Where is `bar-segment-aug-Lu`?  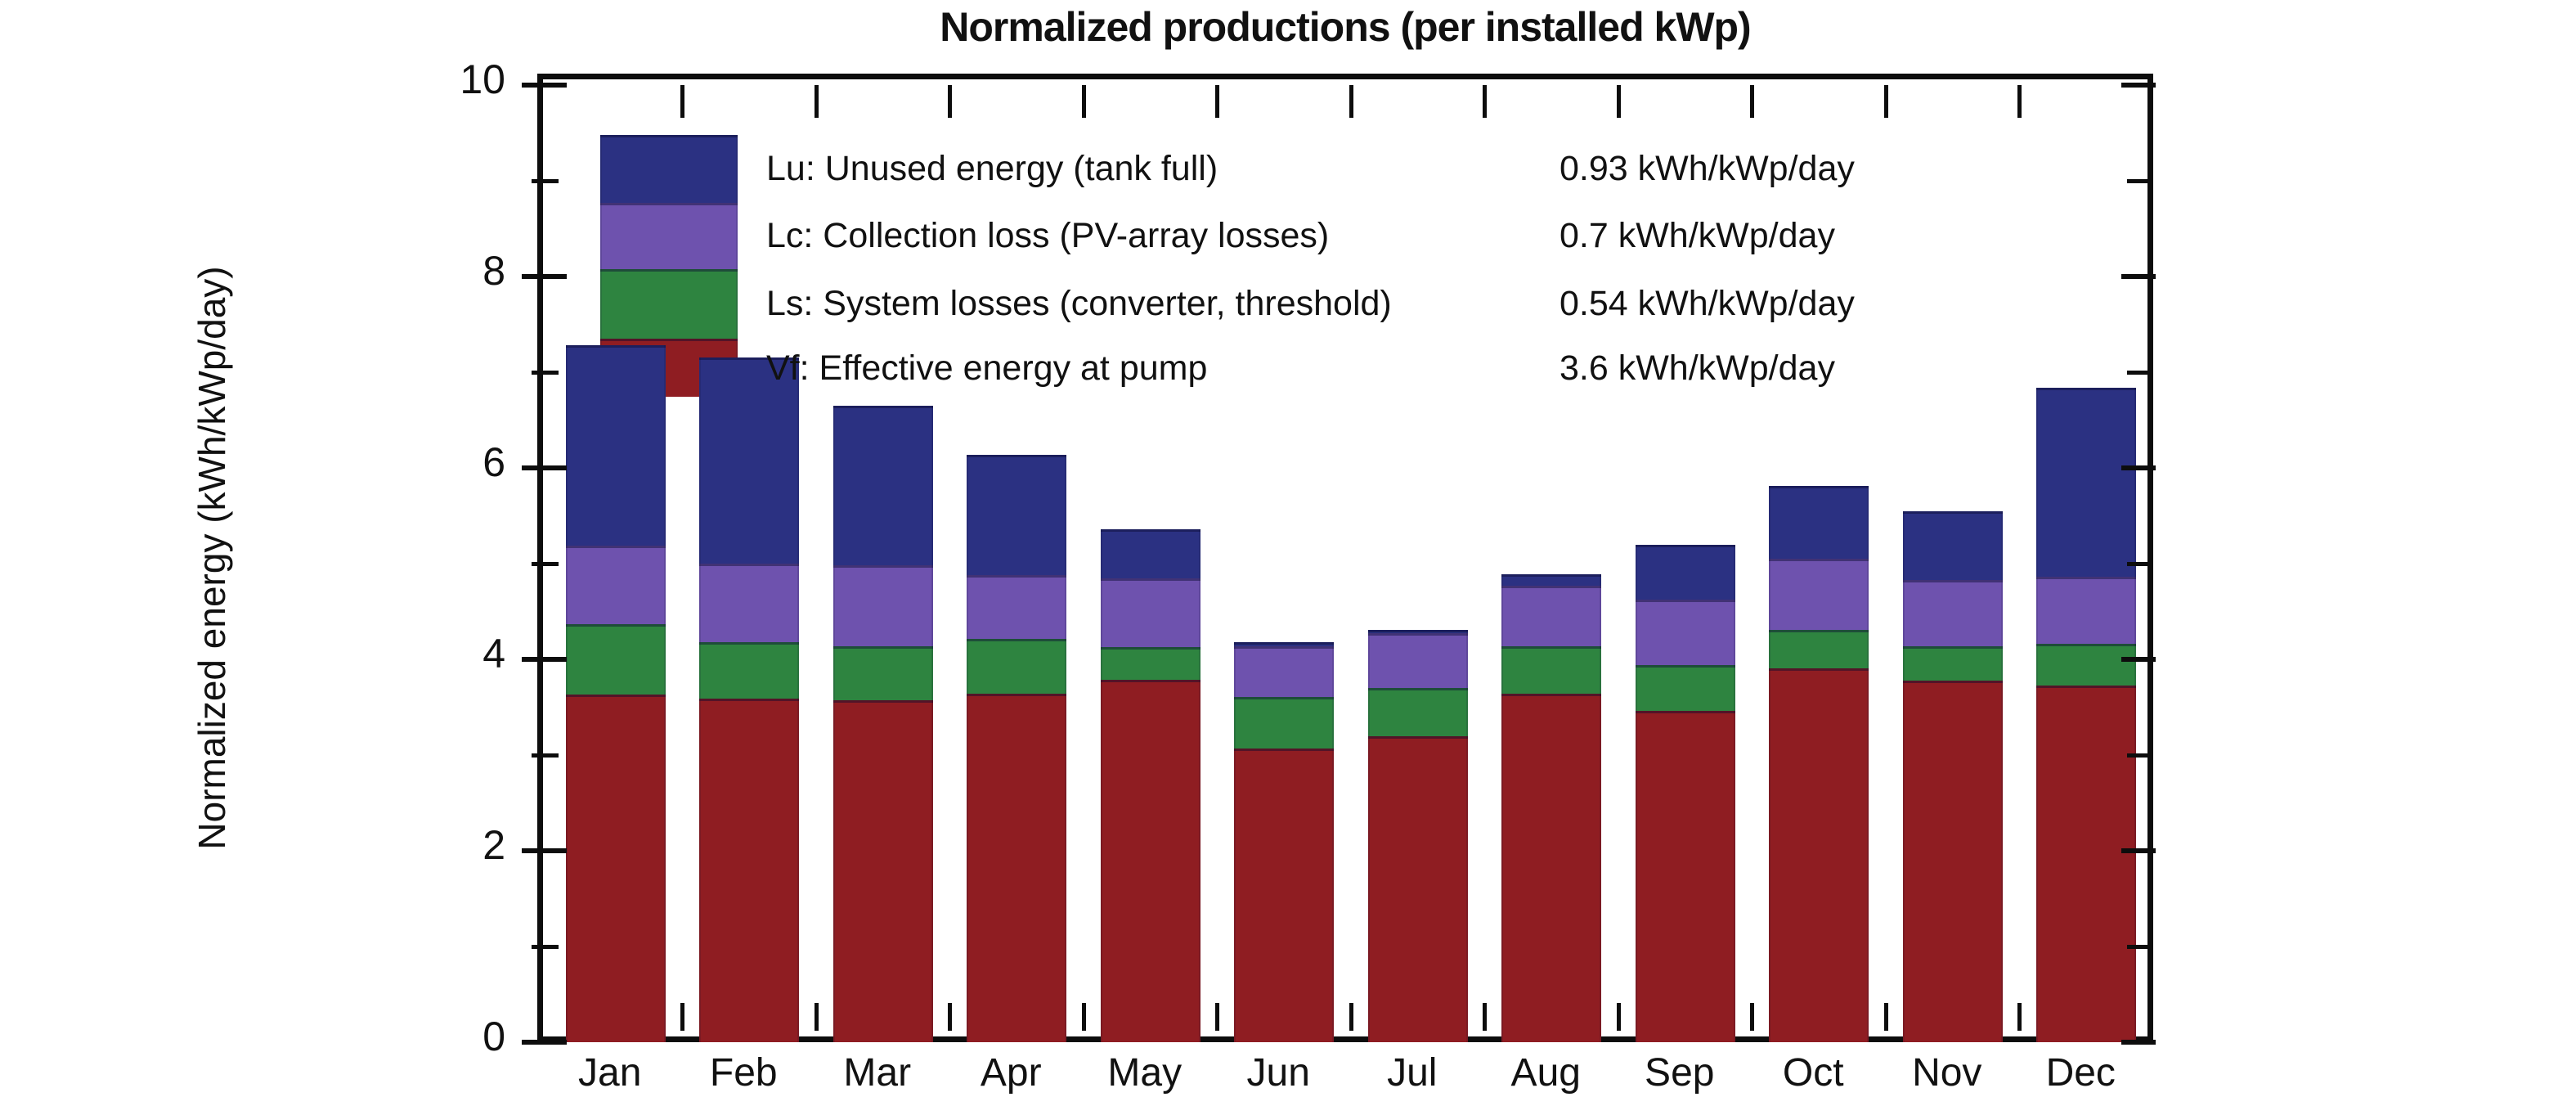 bar-segment-aug-Lu is located at coordinates (1551, 579).